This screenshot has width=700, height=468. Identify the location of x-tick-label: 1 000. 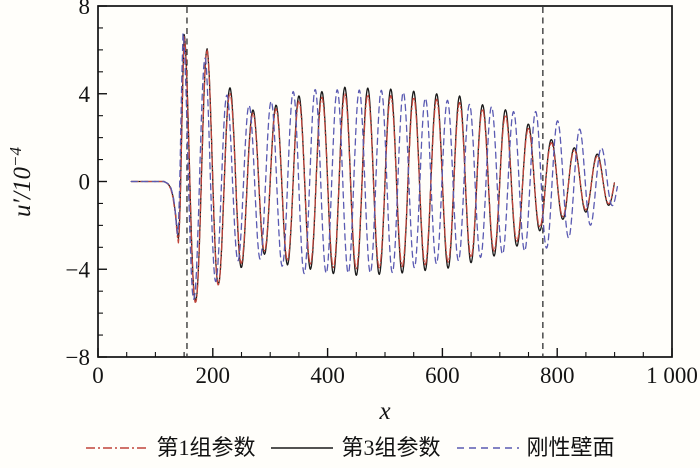
(672, 375).